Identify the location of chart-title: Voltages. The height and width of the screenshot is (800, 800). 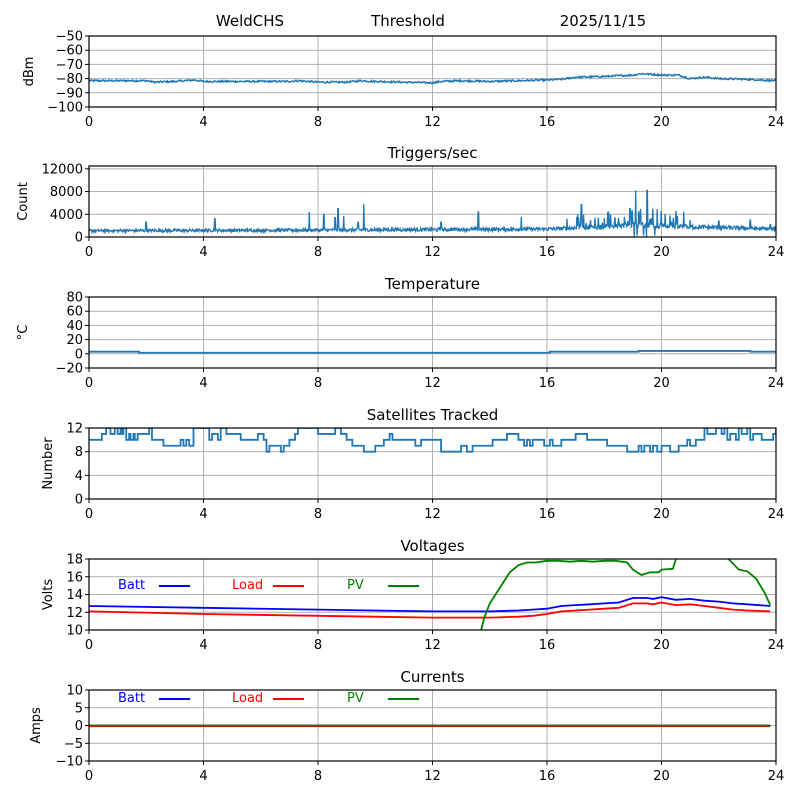
(432, 546).